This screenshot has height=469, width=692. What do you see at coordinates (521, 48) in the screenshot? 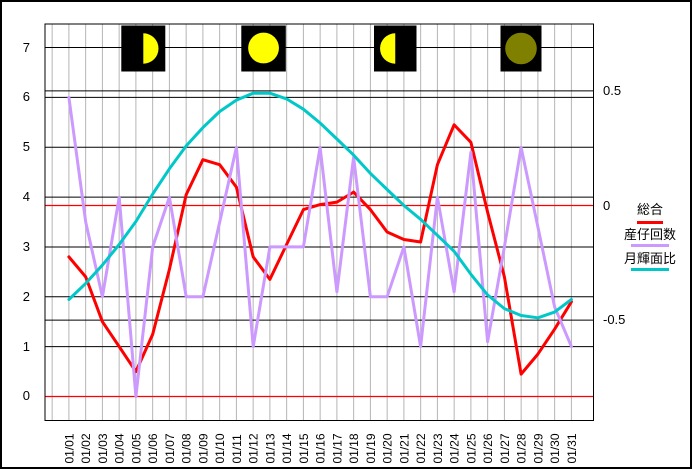
I see `new-moon-icon` at bounding box center [521, 48].